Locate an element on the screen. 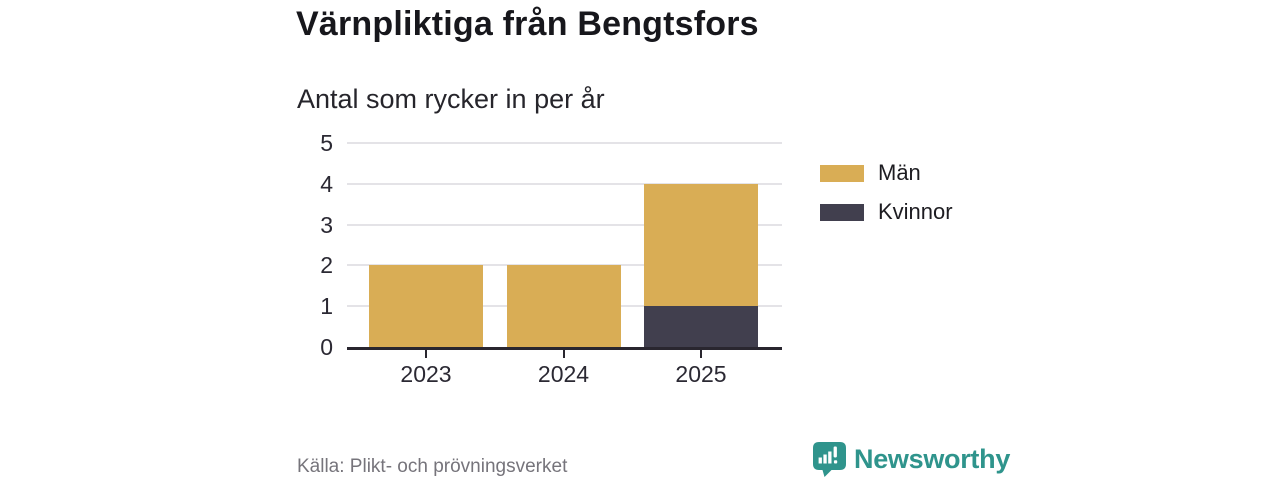 Image resolution: width=1280 pixels, height=480 pixels. newsworthy-logo: Newsworthy is located at coordinates (911, 459).